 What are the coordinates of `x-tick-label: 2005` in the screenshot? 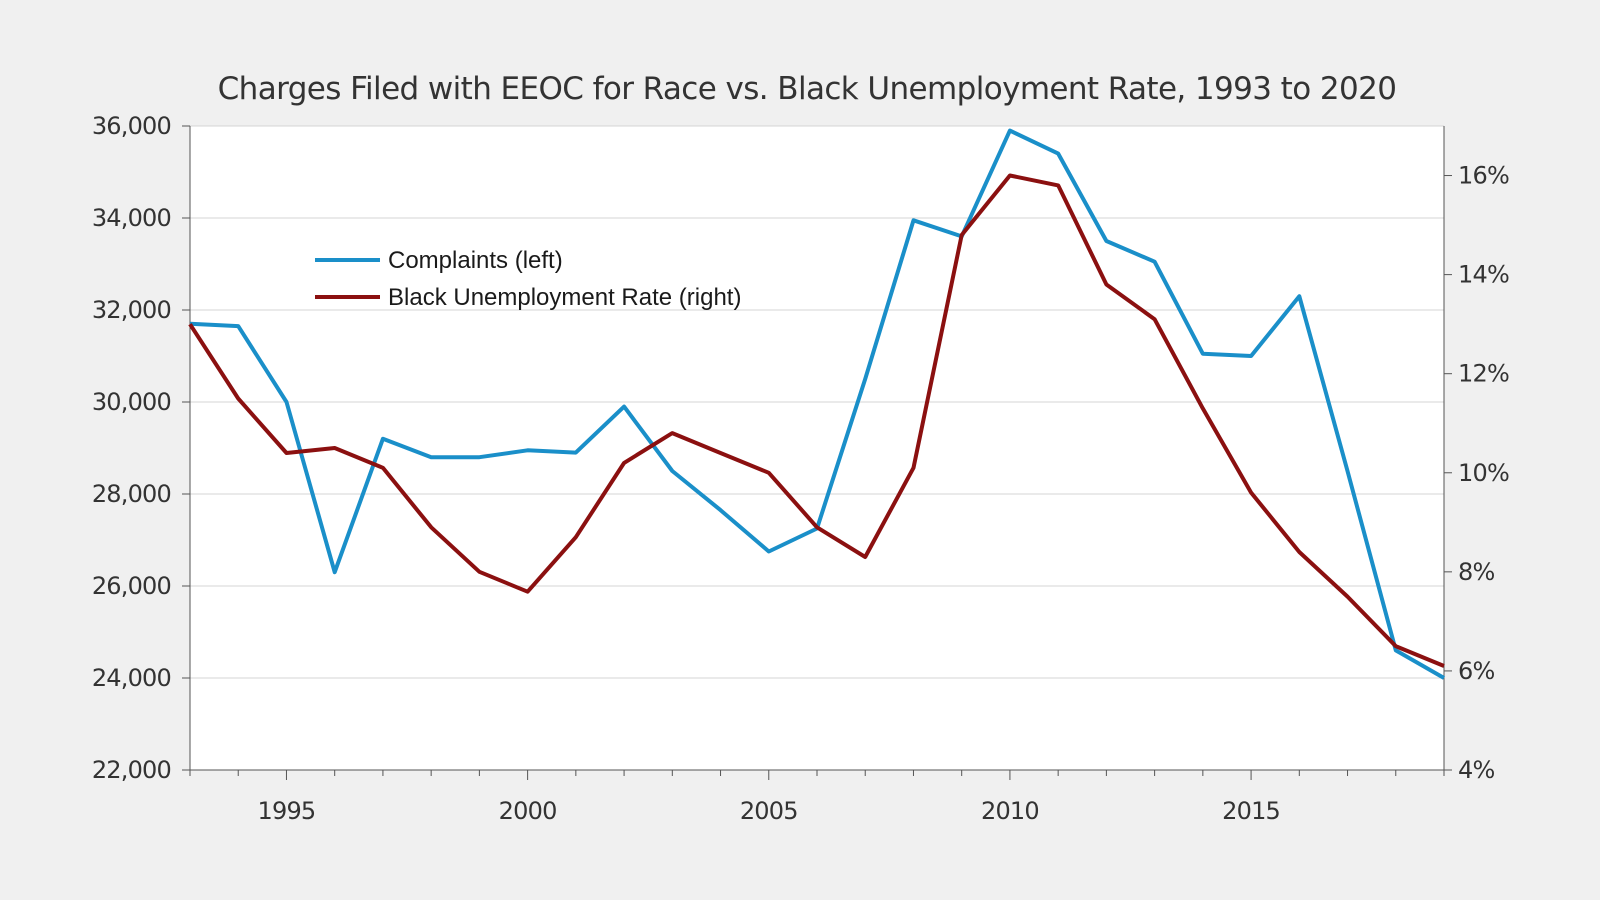 It's located at (769, 811).